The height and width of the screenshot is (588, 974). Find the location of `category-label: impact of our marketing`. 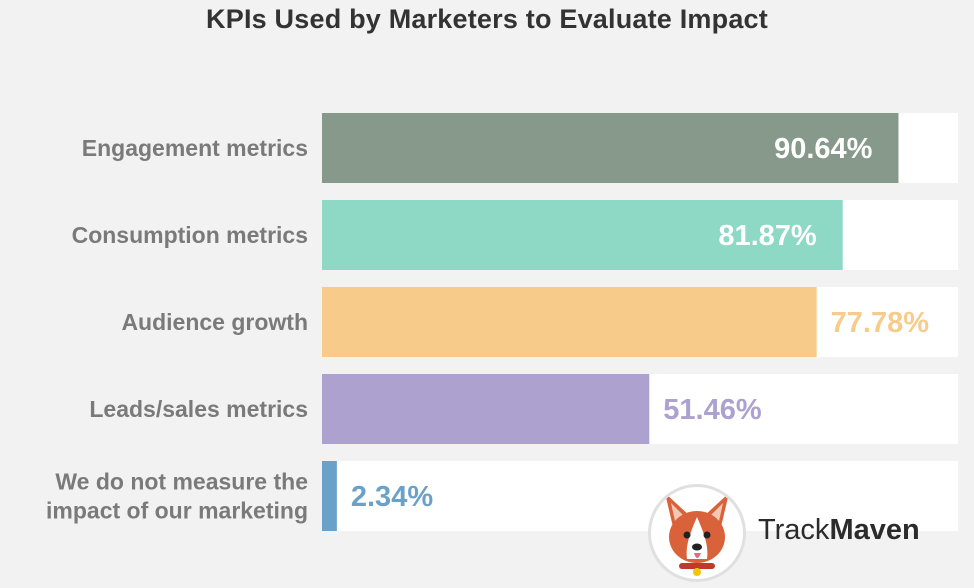

category-label: impact of our marketing is located at coordinates (177, 511).